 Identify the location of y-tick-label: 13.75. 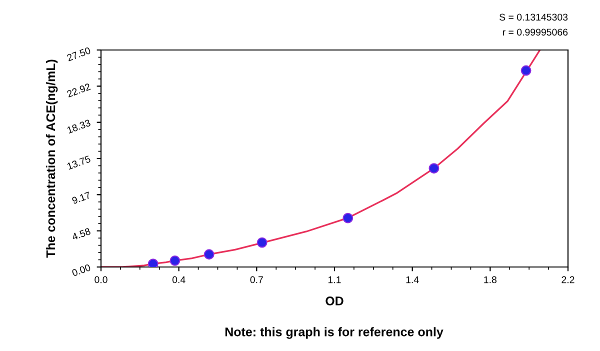
(78, 162).